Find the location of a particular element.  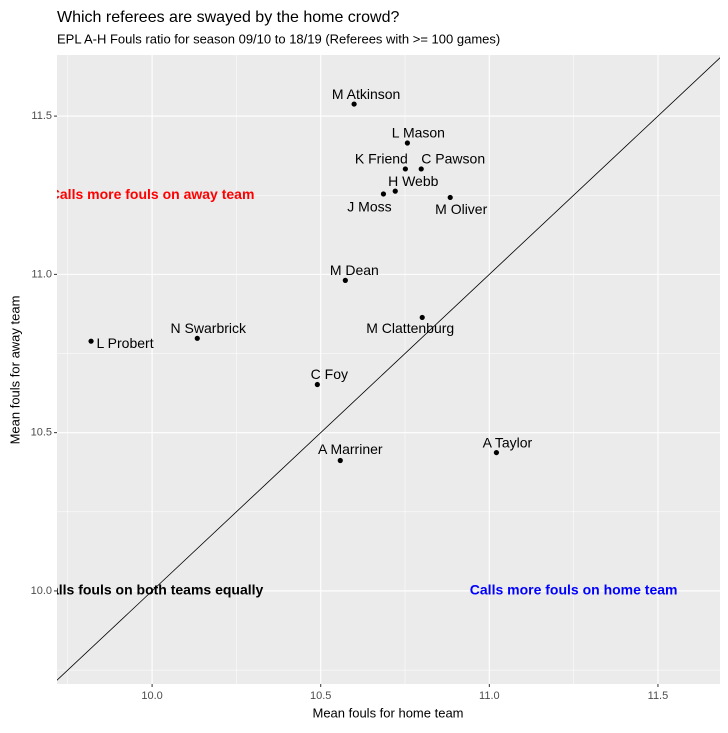

x-axis-label: Mean fouls for home team is located at coordinates (387, 712).